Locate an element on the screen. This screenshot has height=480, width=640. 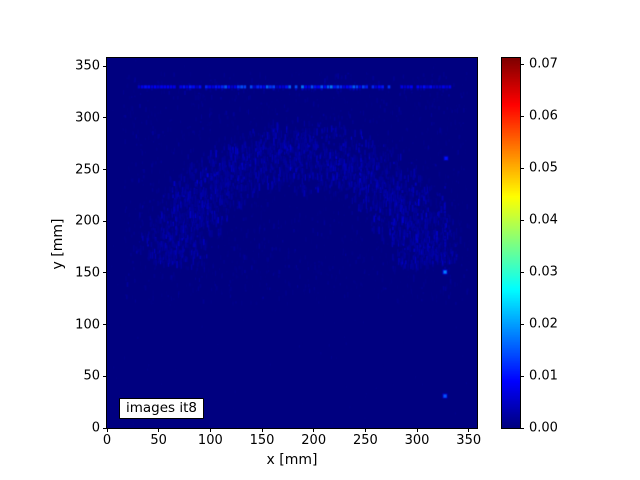
colorbar-tick-label: 0.03 is located at coordinates (543, 272).